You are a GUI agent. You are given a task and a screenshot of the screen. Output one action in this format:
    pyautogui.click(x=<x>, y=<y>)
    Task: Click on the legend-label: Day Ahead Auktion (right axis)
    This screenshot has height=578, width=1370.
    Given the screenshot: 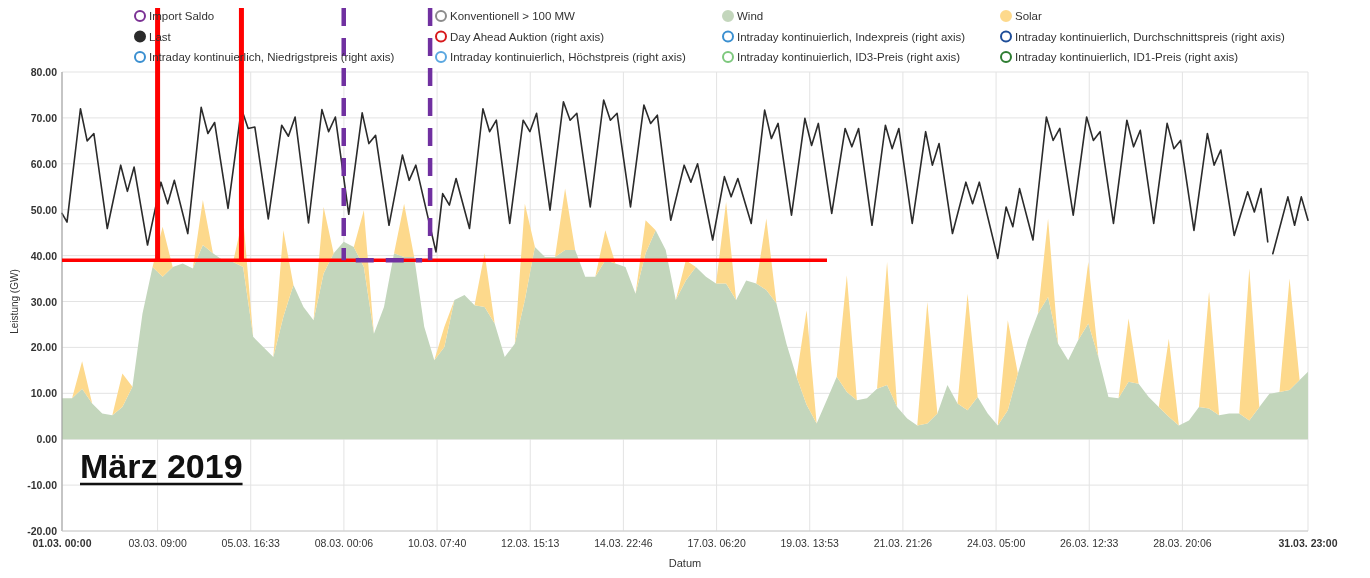 What is the action you would take?
    pyautogui.click(x=527, y=36)
    